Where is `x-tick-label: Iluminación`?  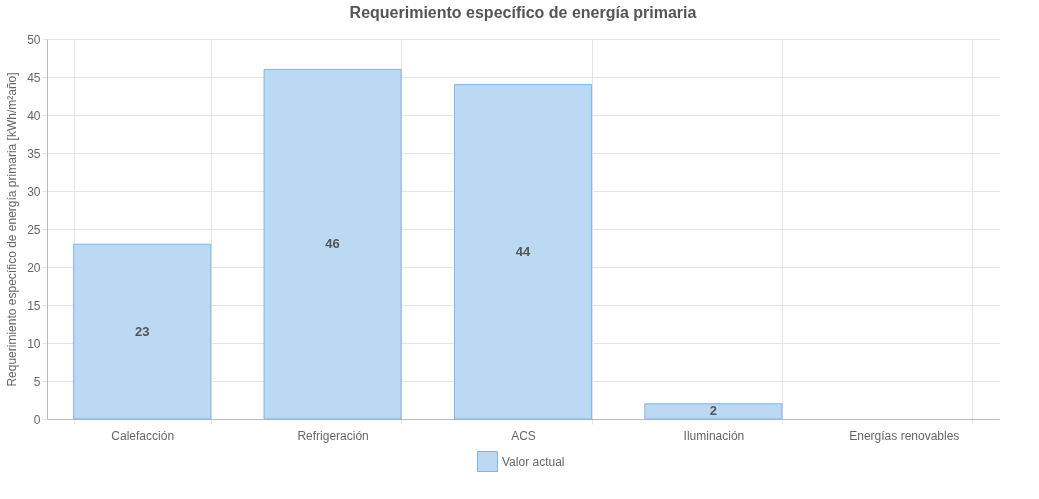 x-tick-label: Iluminación is located at coordinates (714, 435).